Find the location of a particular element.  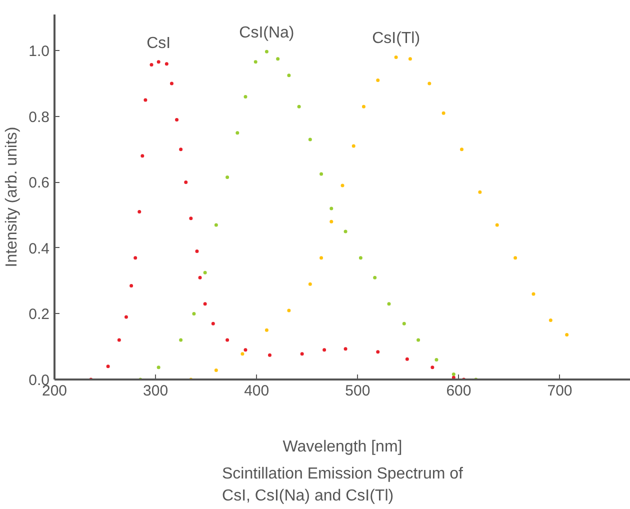

y-tick-label: 0.4 is located at coordinates (39, 249).